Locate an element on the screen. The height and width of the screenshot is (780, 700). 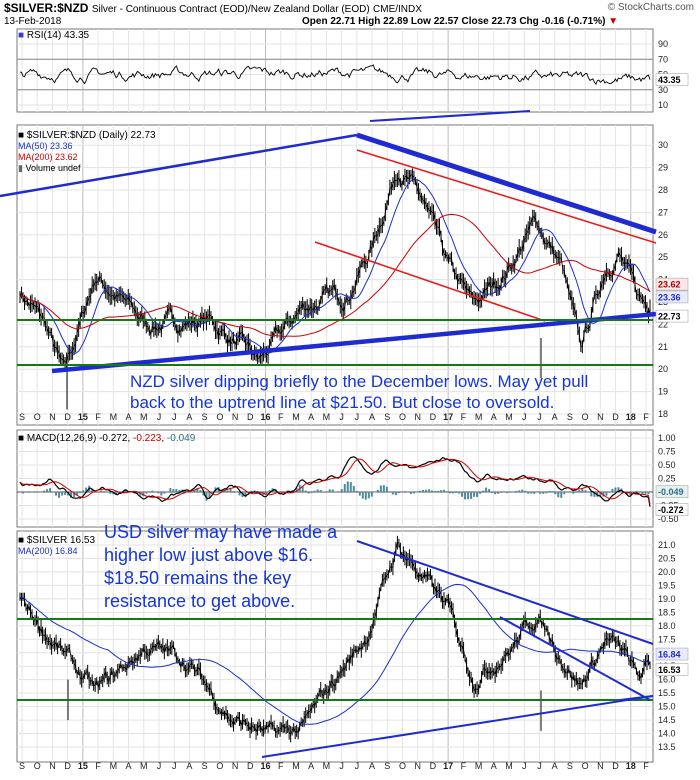
rsi-last-label-box is located at coordinates (672, 79).